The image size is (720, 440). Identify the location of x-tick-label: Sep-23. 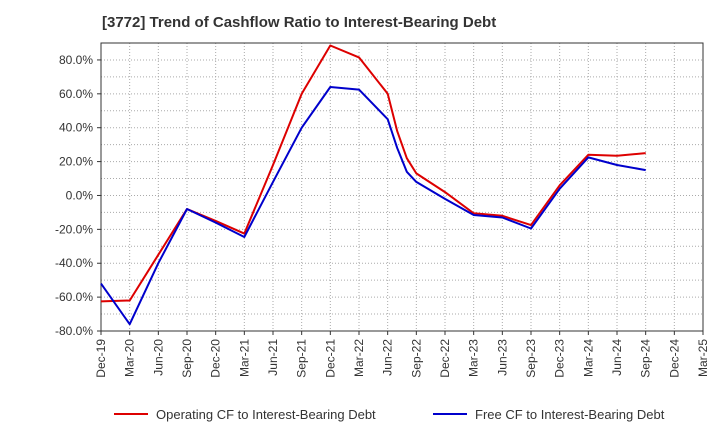
(531, 358).